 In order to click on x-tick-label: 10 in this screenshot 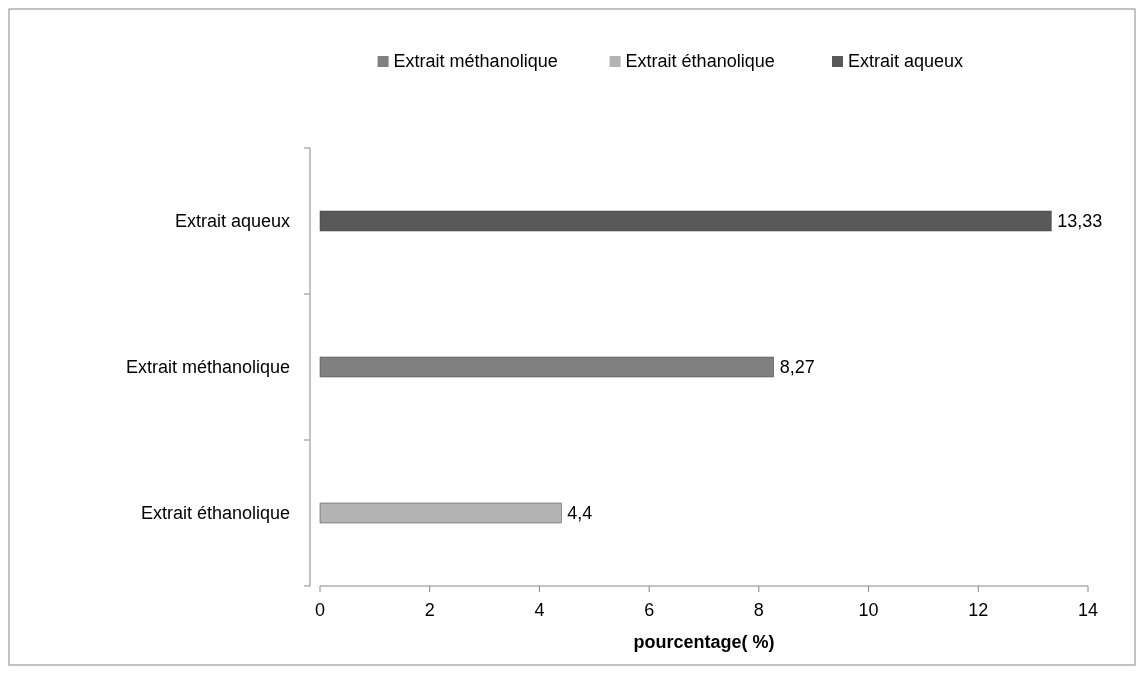, I will do `click(868, 610)`.